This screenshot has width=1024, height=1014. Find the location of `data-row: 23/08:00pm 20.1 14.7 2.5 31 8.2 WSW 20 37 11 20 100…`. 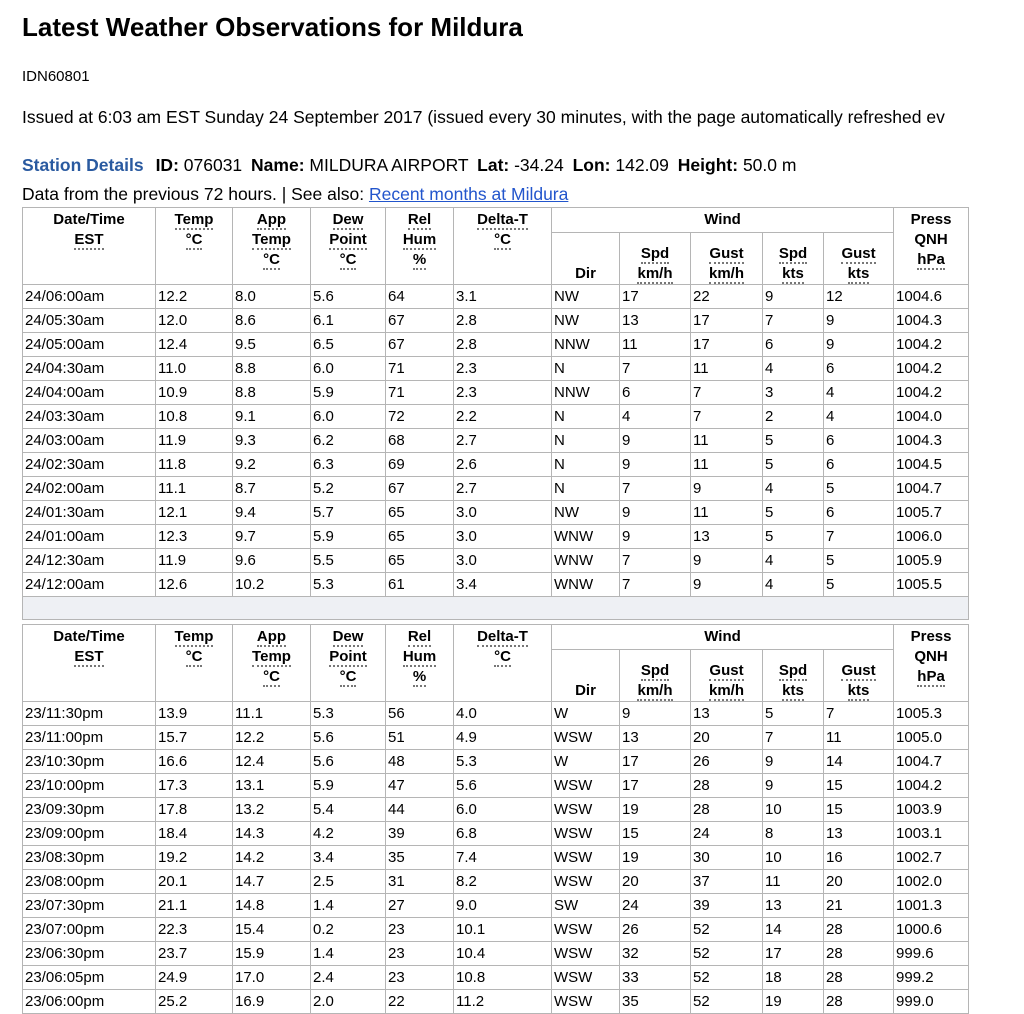

data-row: 23/08:00pm 20.1 14.7 2.5 31 8.2 WSW 20 37 11 20 100… is located at coordinates (496, 881).